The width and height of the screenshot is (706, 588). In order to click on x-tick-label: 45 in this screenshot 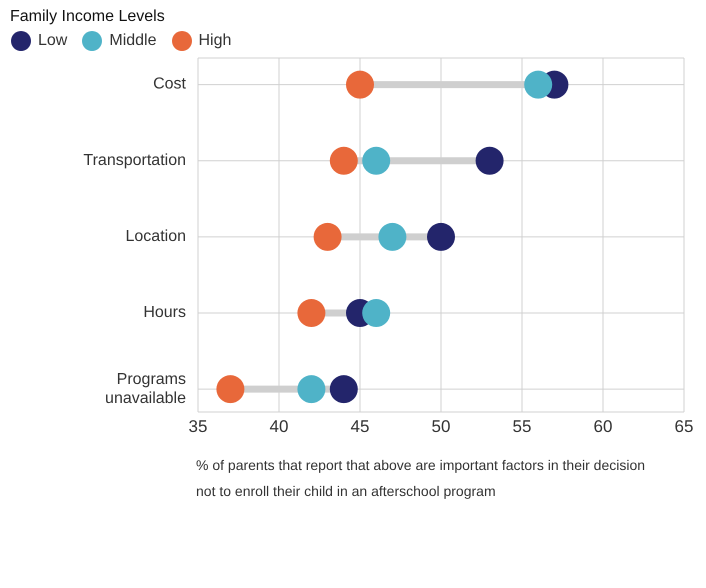, I will do `click(360, 426)`.